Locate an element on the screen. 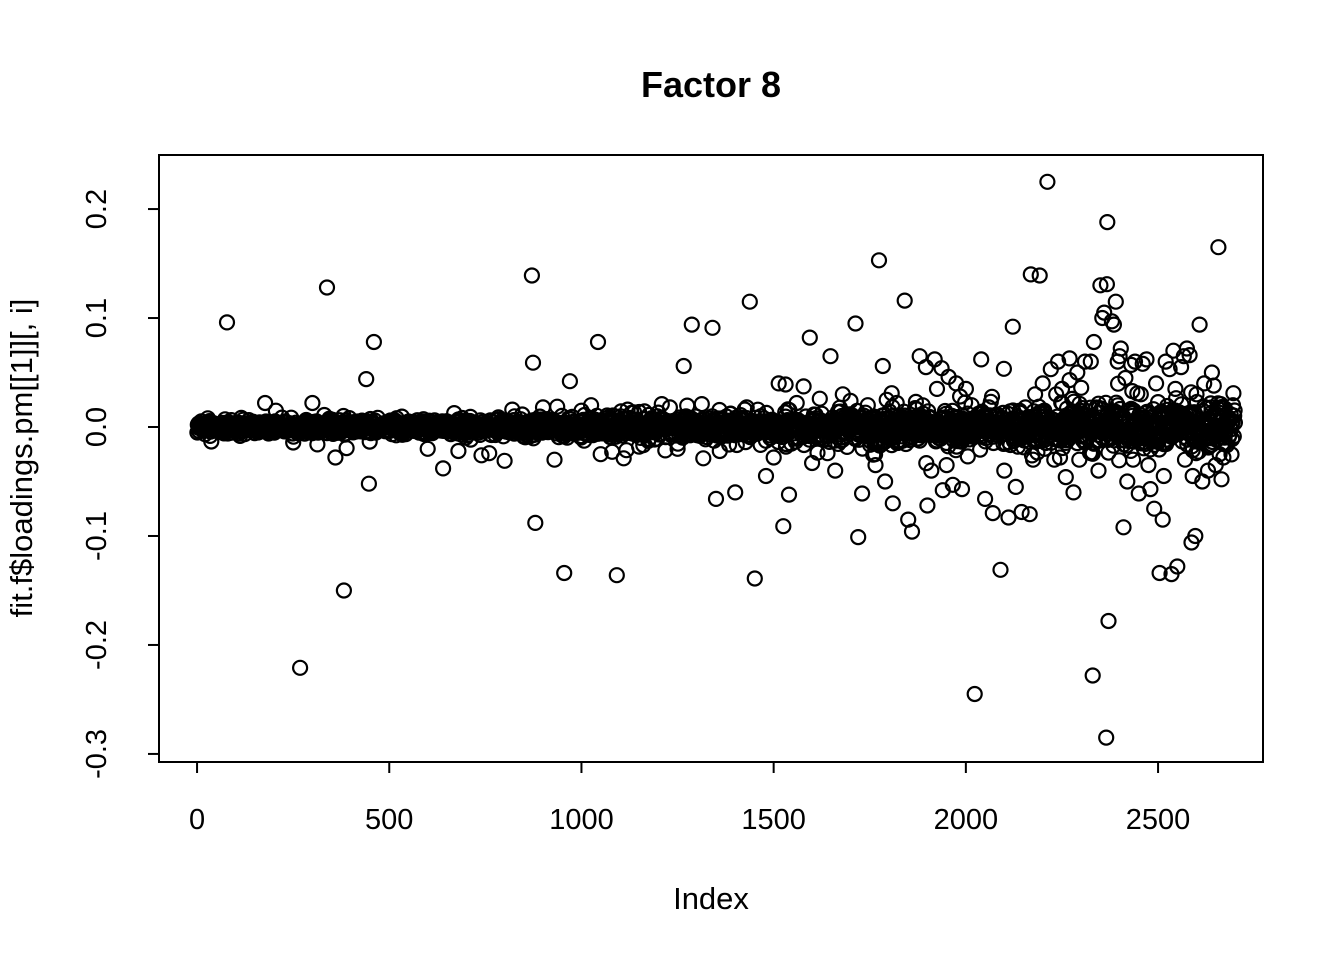  x-tick-label: 2000 is located at coordinates (966, 820).